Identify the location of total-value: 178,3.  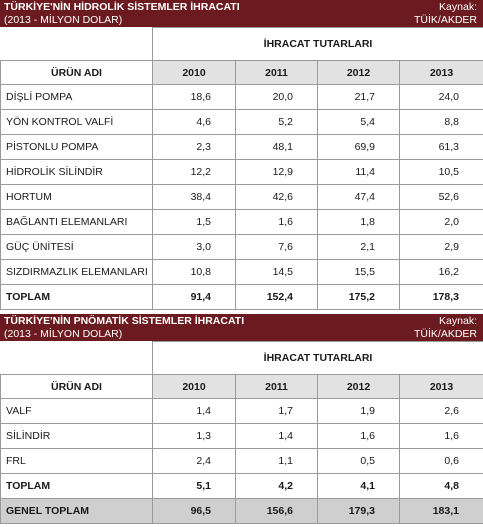
(441, 297).